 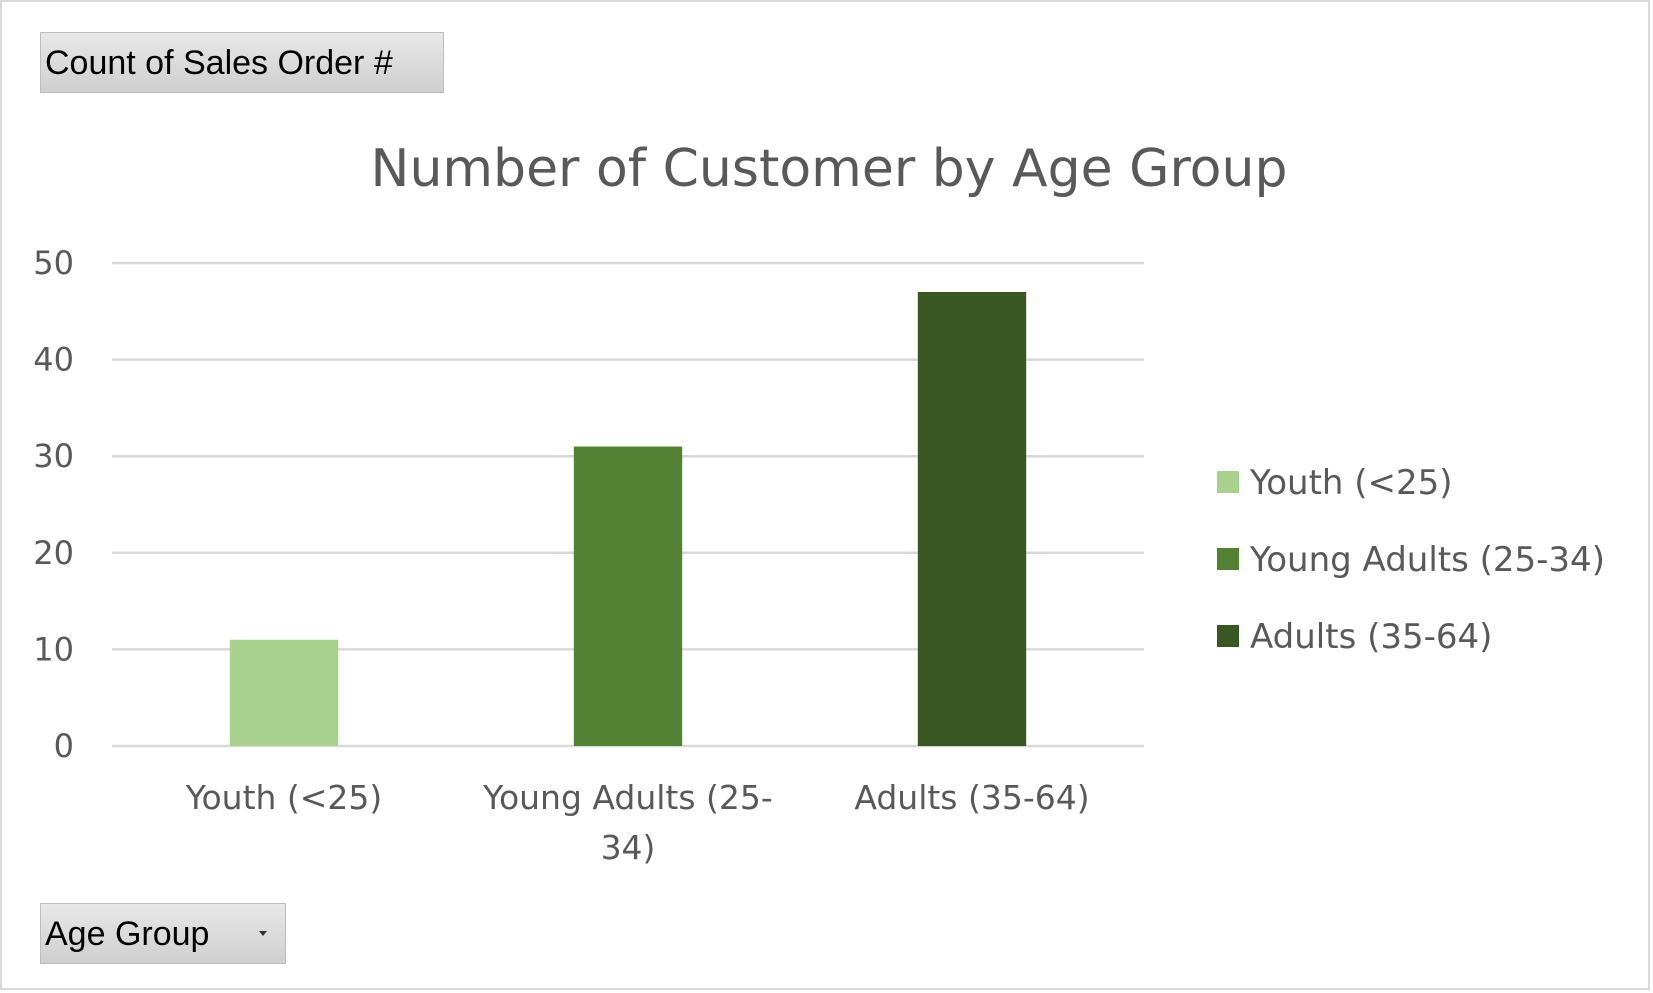 I want to click on x-category-label: 34), so click(x=628, y=847).